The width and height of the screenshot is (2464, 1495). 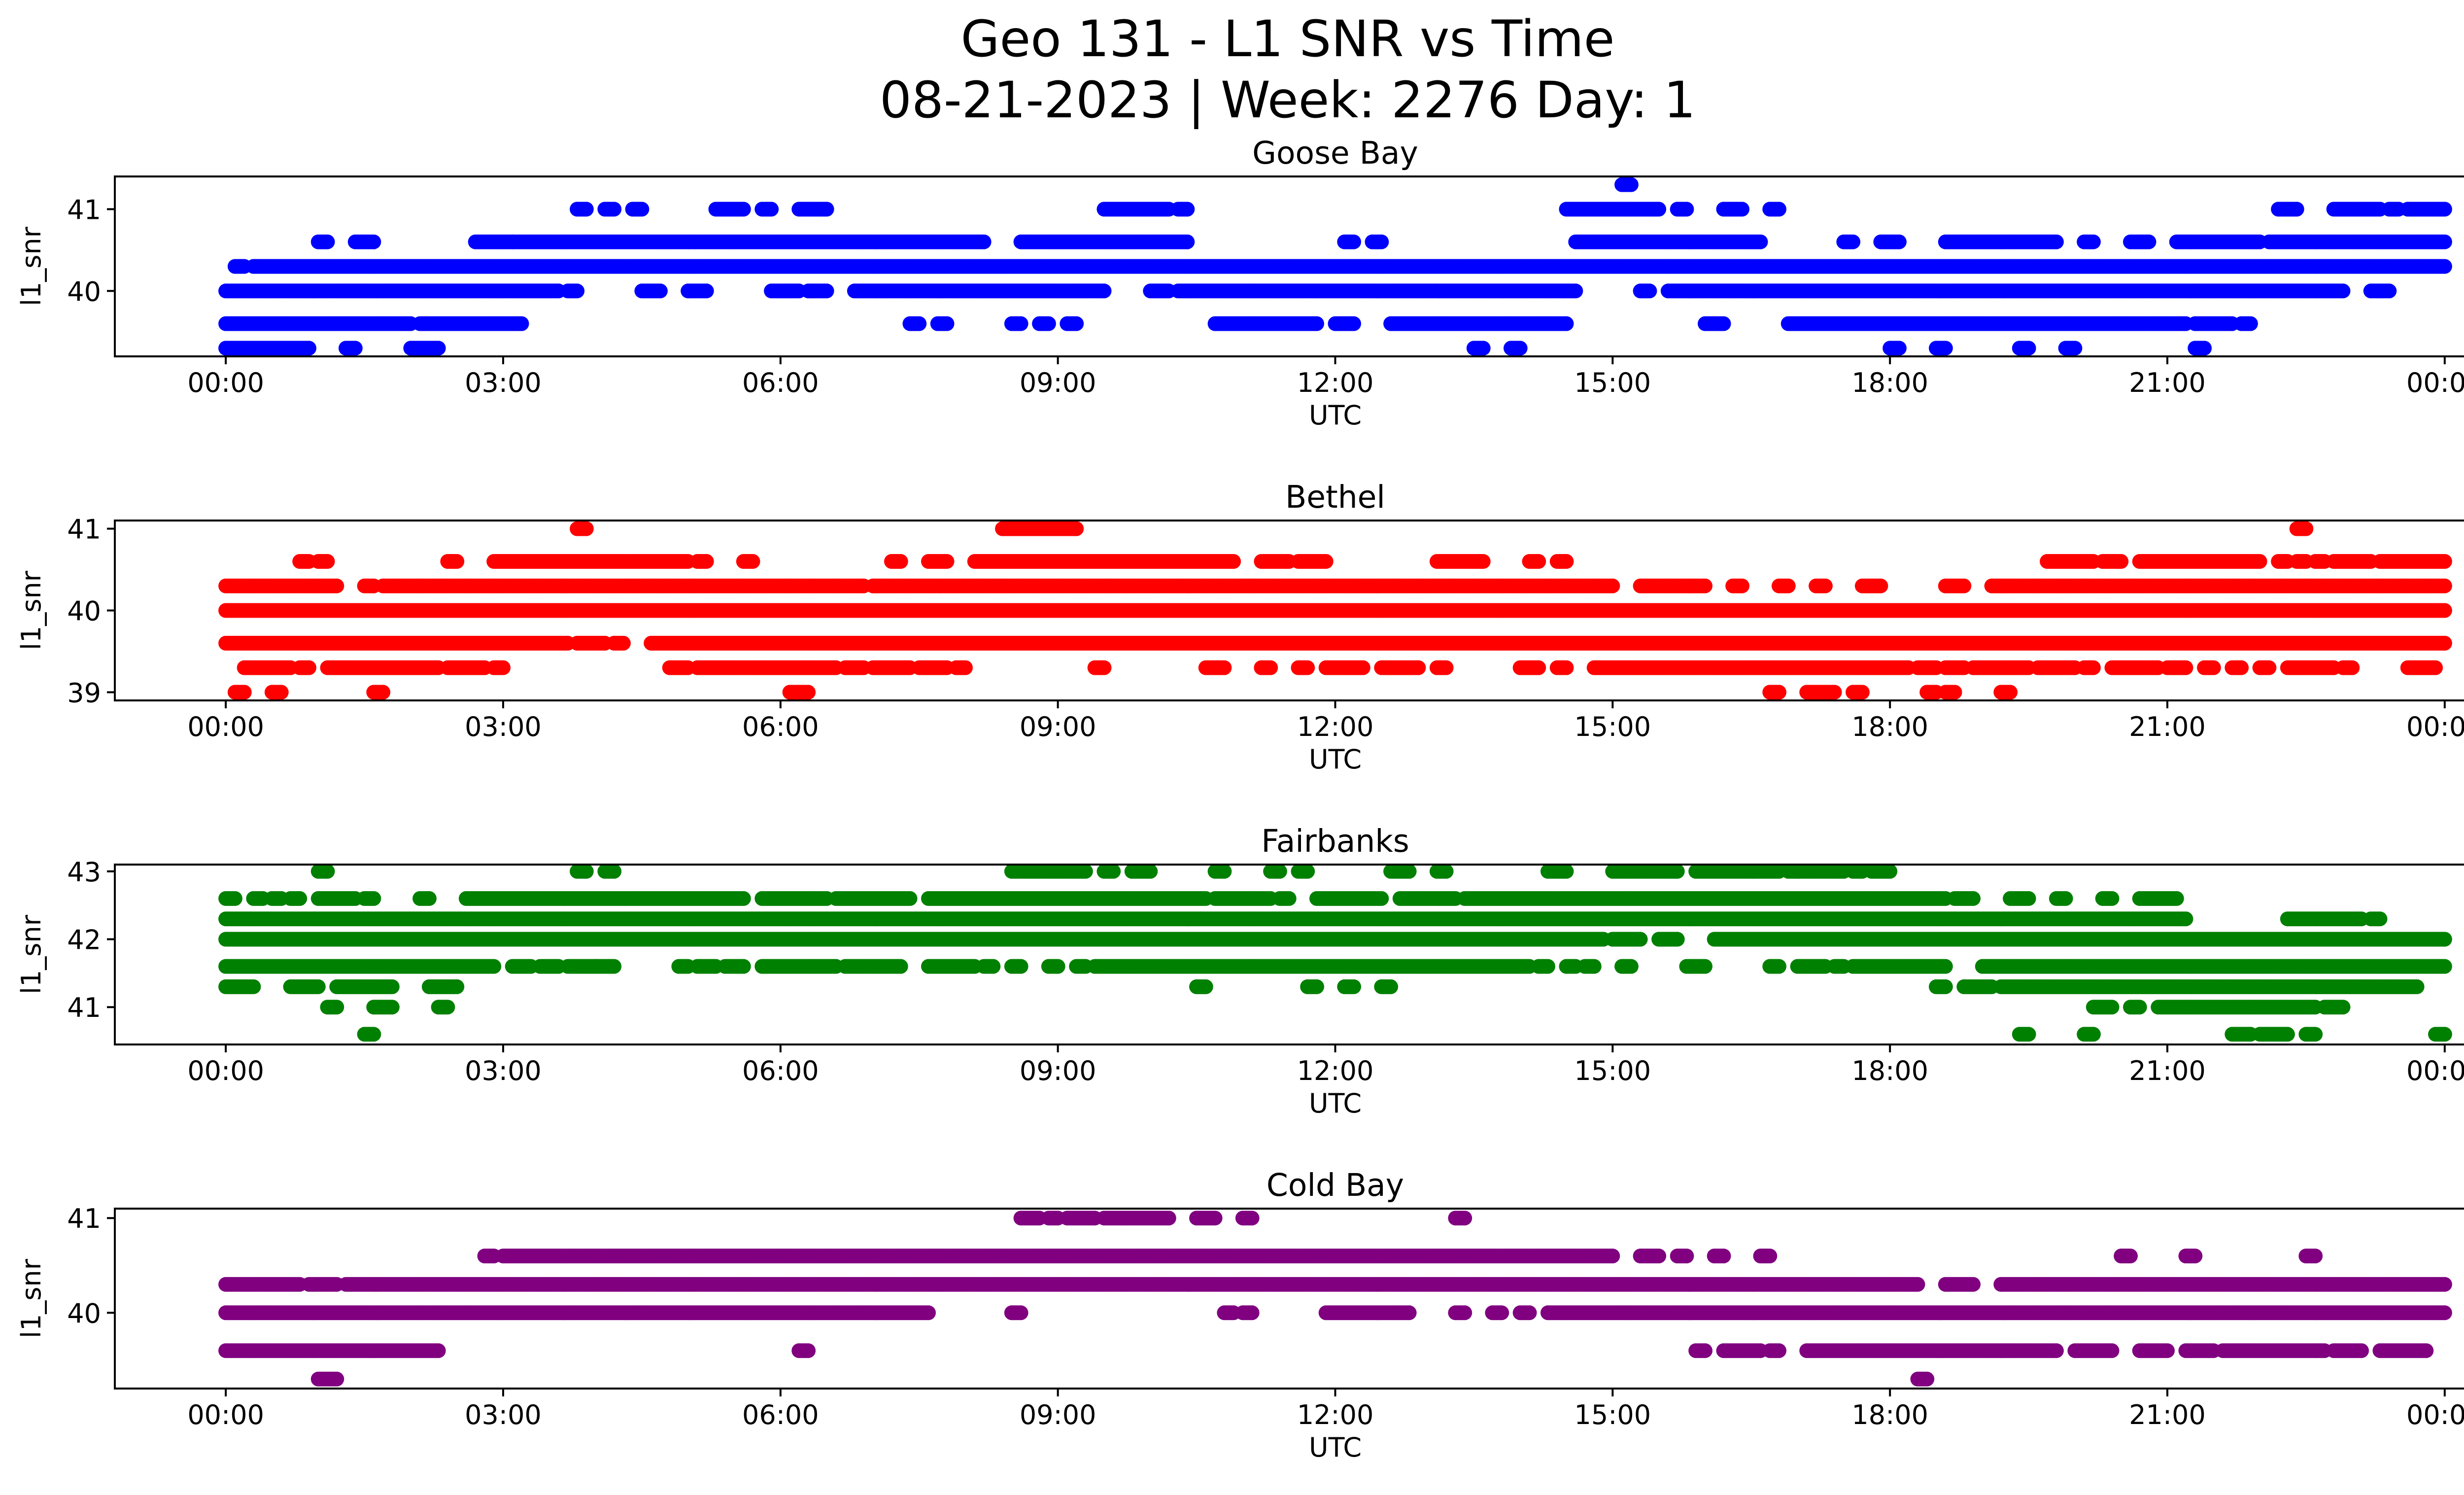 I want to click on y-tick-label-goose-bay-1: 41, so click(x=84, y=209).